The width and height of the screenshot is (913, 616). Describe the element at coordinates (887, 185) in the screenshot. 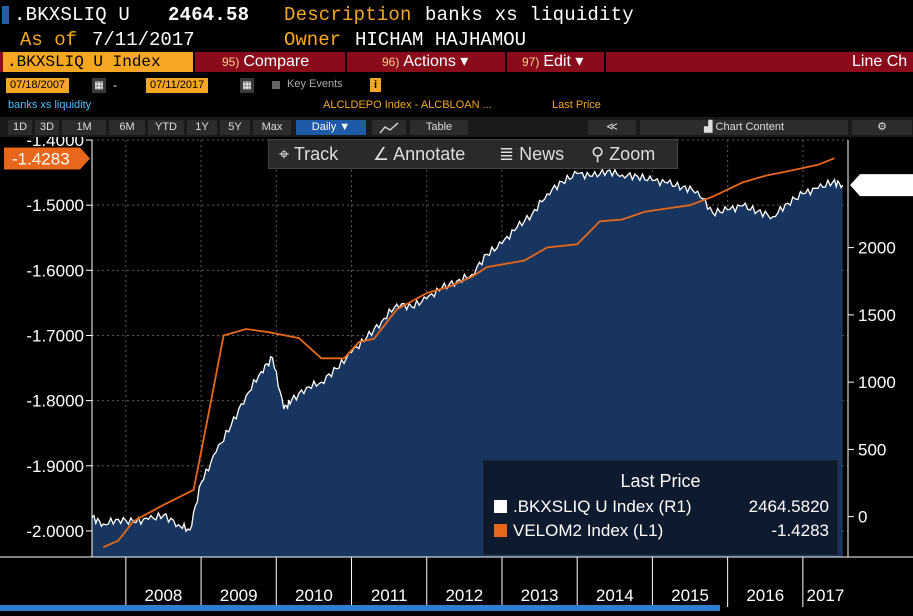

I see `right-current-tag-label: 2464.5` at that location.